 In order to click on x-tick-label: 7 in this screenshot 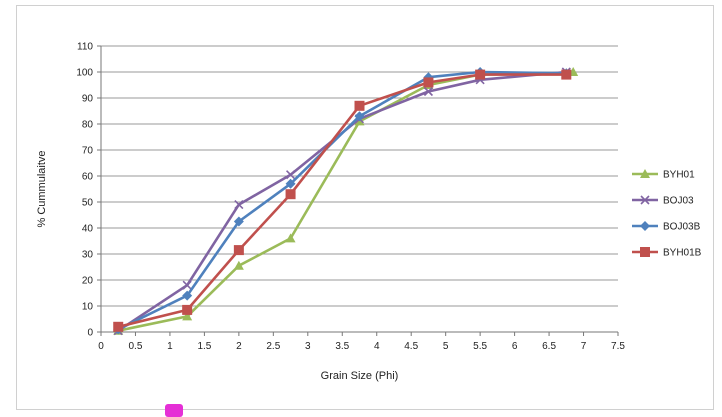, I will do `click(584, 346)`.